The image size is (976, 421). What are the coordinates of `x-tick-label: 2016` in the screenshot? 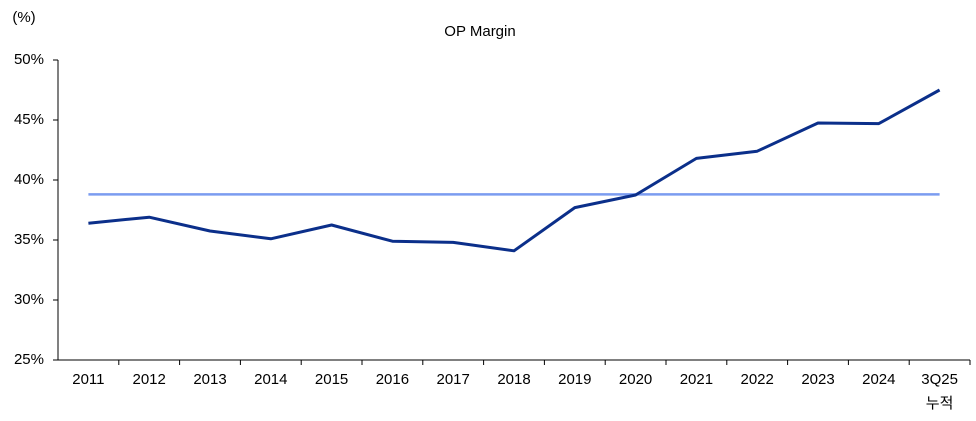 It's located at (392, 379).